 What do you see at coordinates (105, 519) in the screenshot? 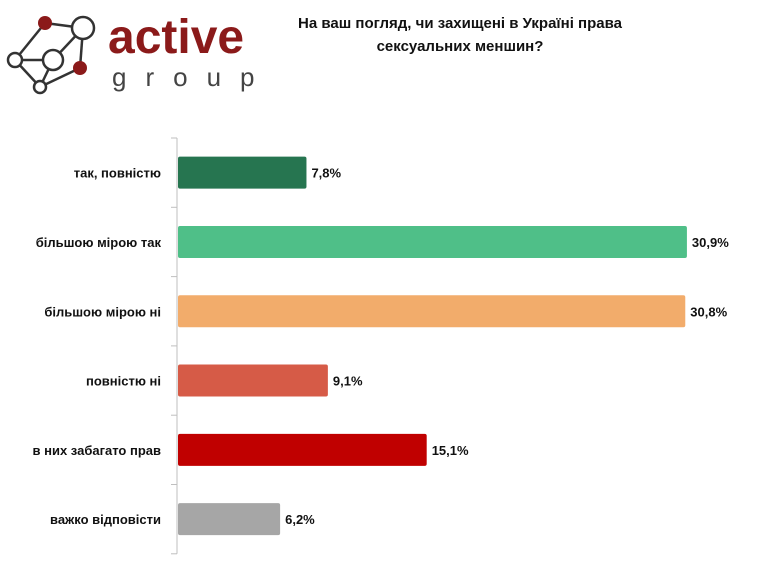
I see `category-label: важко відповісти` at bounding box center [105, 519].